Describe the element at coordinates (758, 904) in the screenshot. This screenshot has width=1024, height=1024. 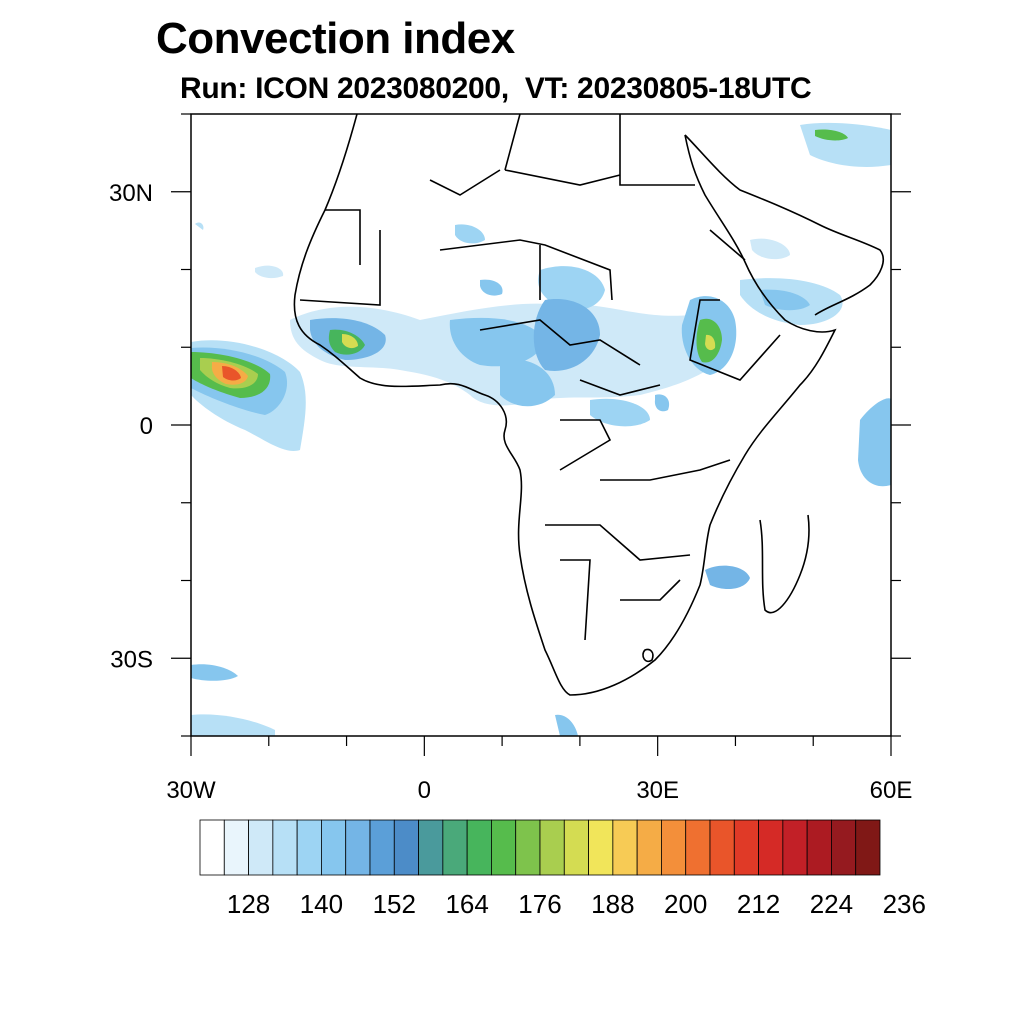
I see `colorbar-label: 212` at that location.